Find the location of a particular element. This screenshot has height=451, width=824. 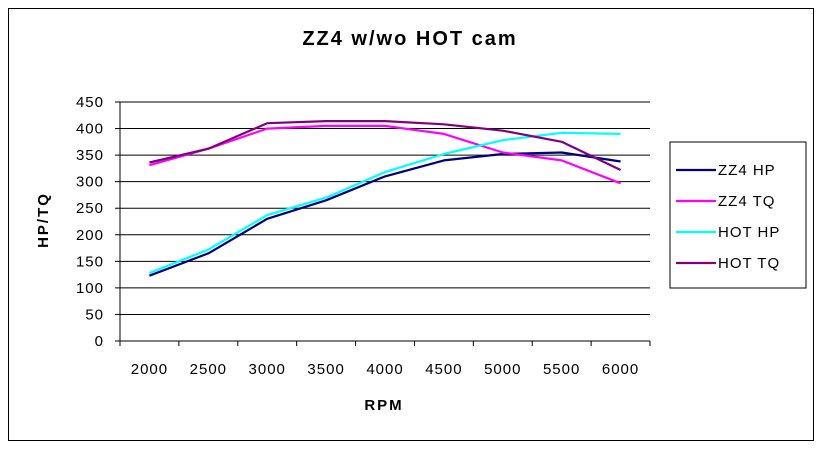

series-line-zz4-tq is located at coordinates (385, 154).